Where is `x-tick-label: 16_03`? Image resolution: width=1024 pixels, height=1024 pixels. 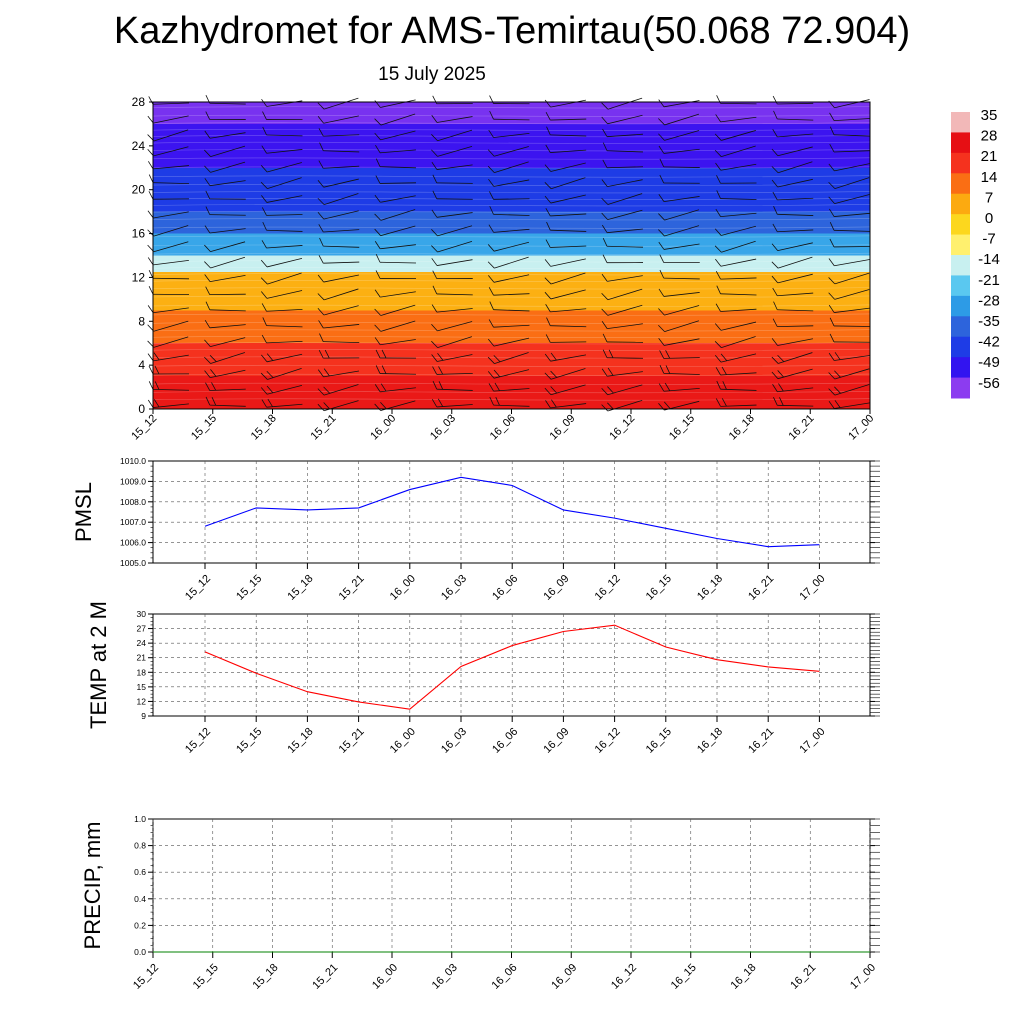 x-tick-label: 16_03 is located at coordinates (445, 977).